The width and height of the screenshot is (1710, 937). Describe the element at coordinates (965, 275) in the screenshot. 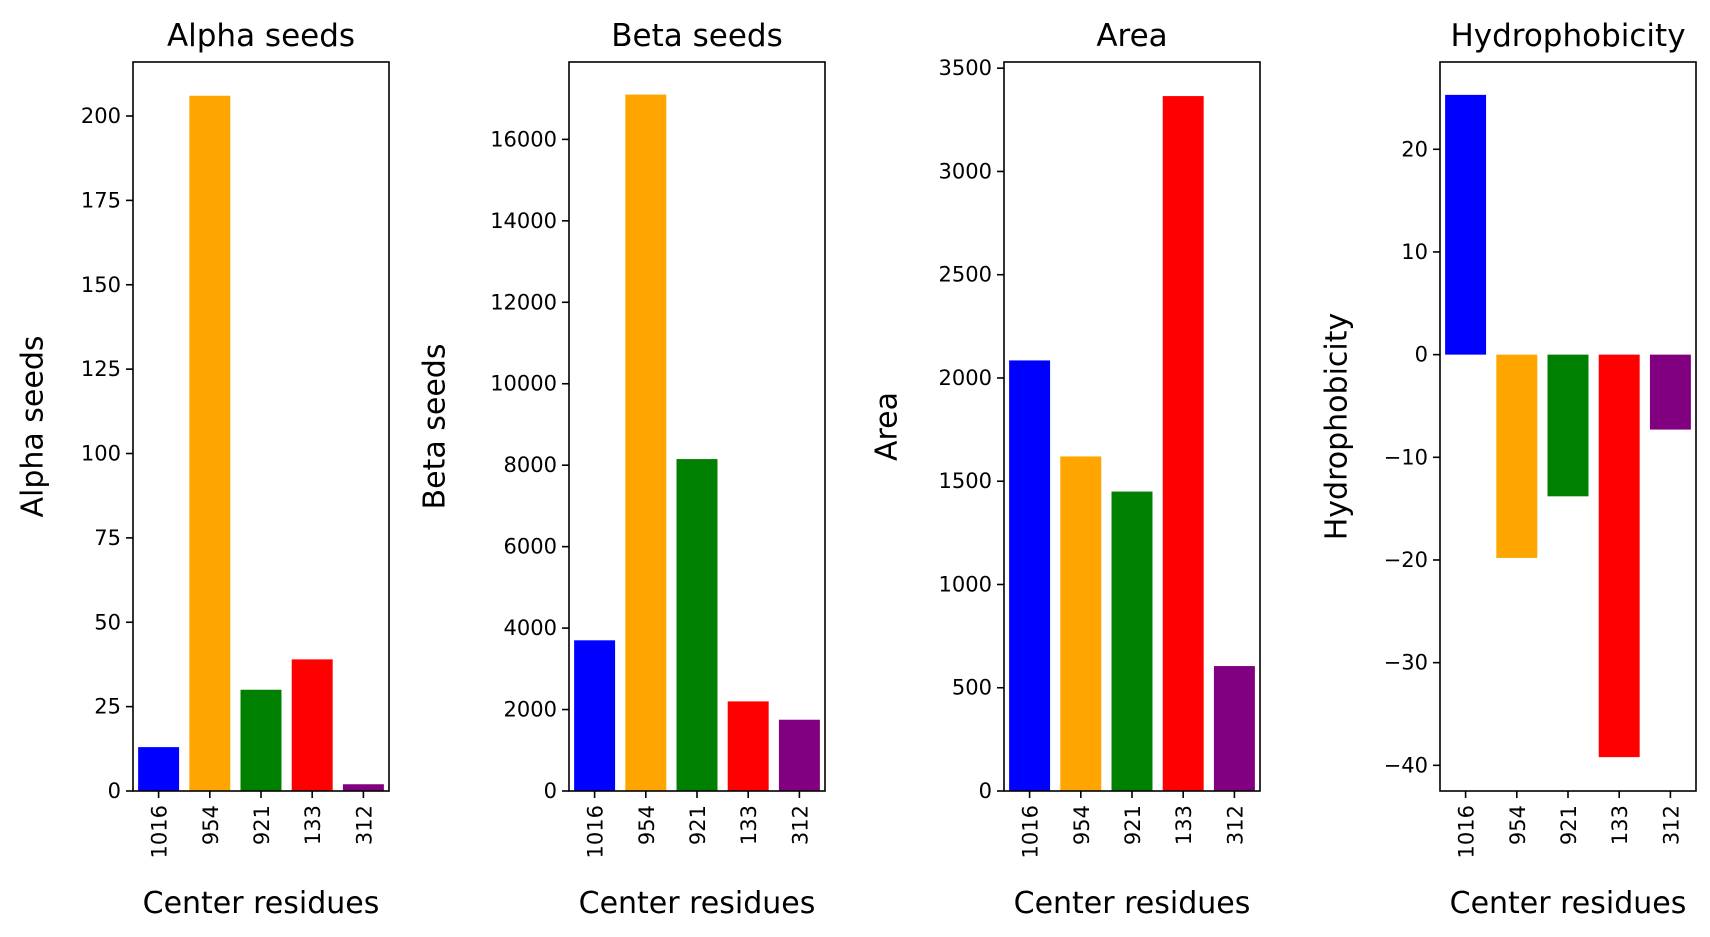

I see `y-tick-label: 2500` at that location.